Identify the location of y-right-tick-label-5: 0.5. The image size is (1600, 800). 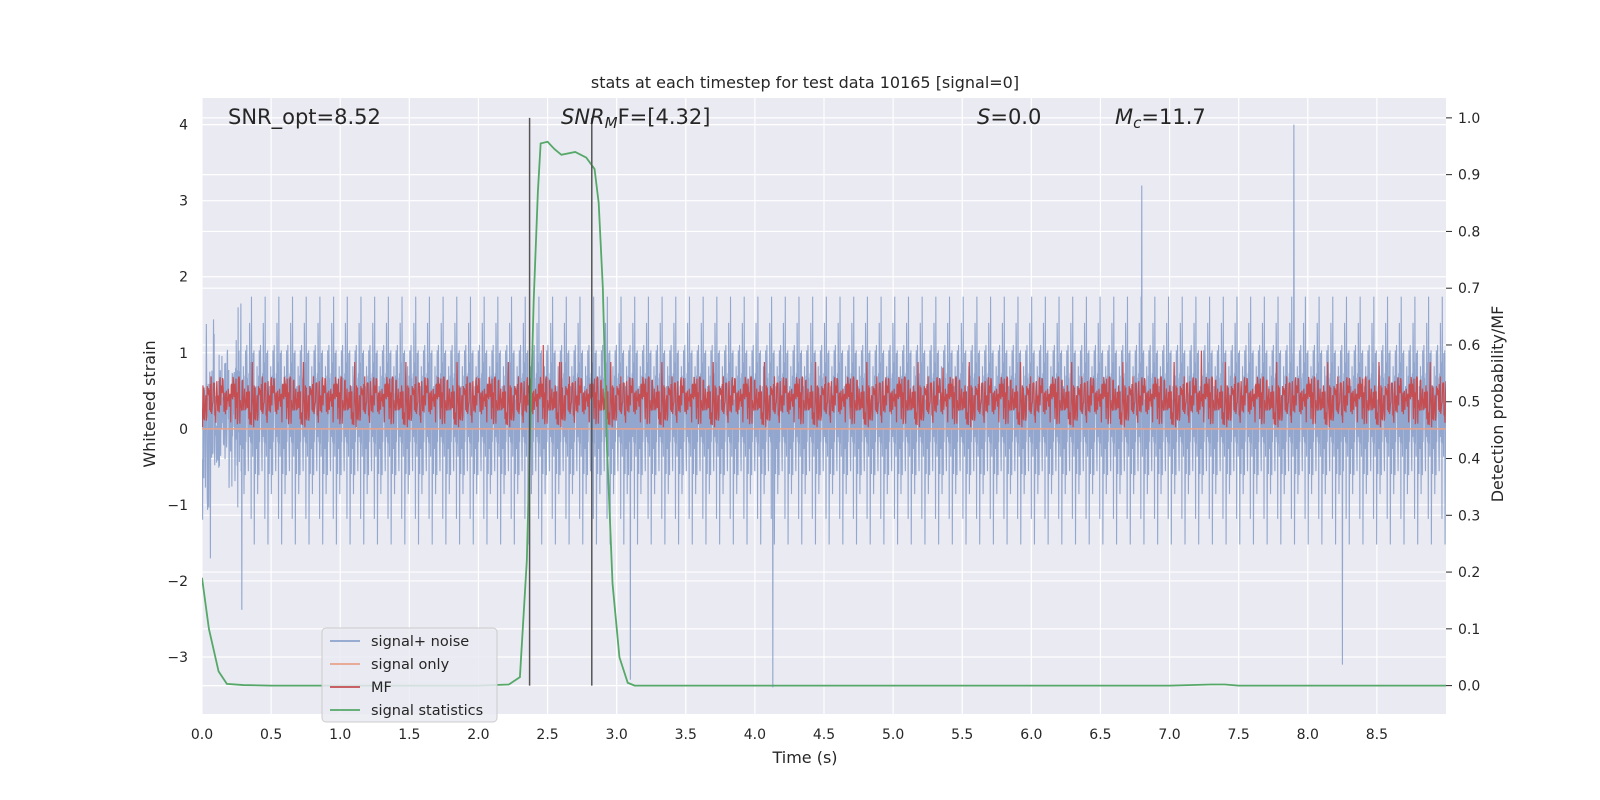
(1469, 403).